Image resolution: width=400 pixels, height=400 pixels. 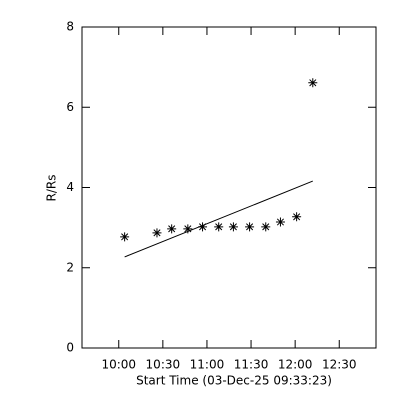 What do you see at coordinates (295, 365) in the screenshot?
I see `x-tick-label: 12:00` at bounding box center [295, 365].